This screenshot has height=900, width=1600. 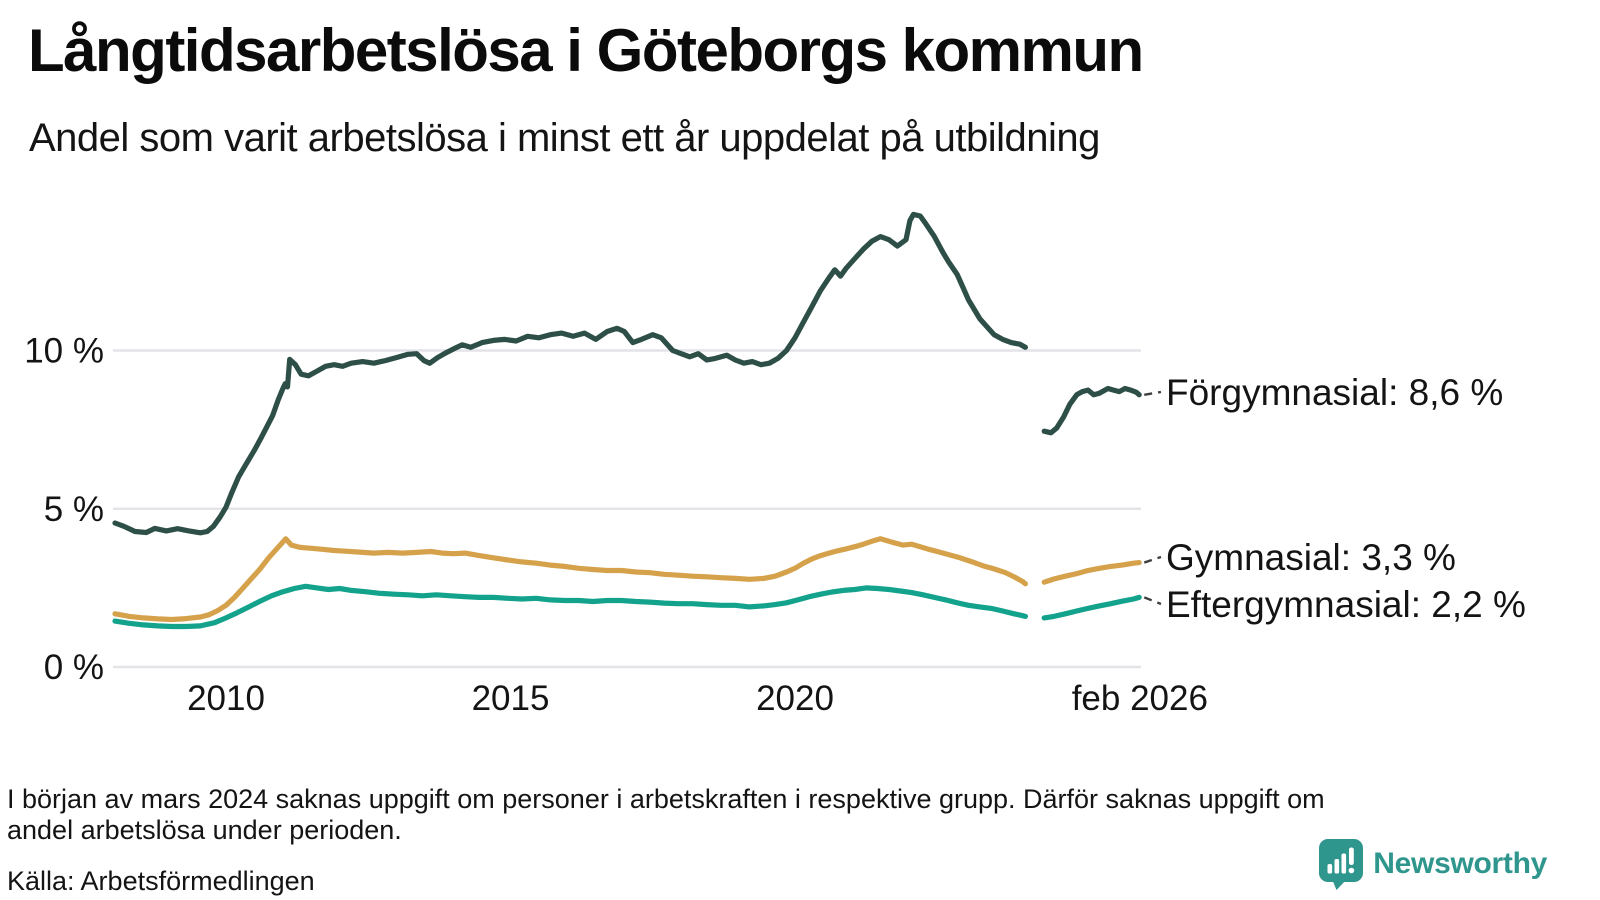 What do you see at coordinates (697, 698) in the screenshot?
I see `x-axis-tick-labels: 2010 2015 2020 feb 2026` at bounding box center [697, 698].